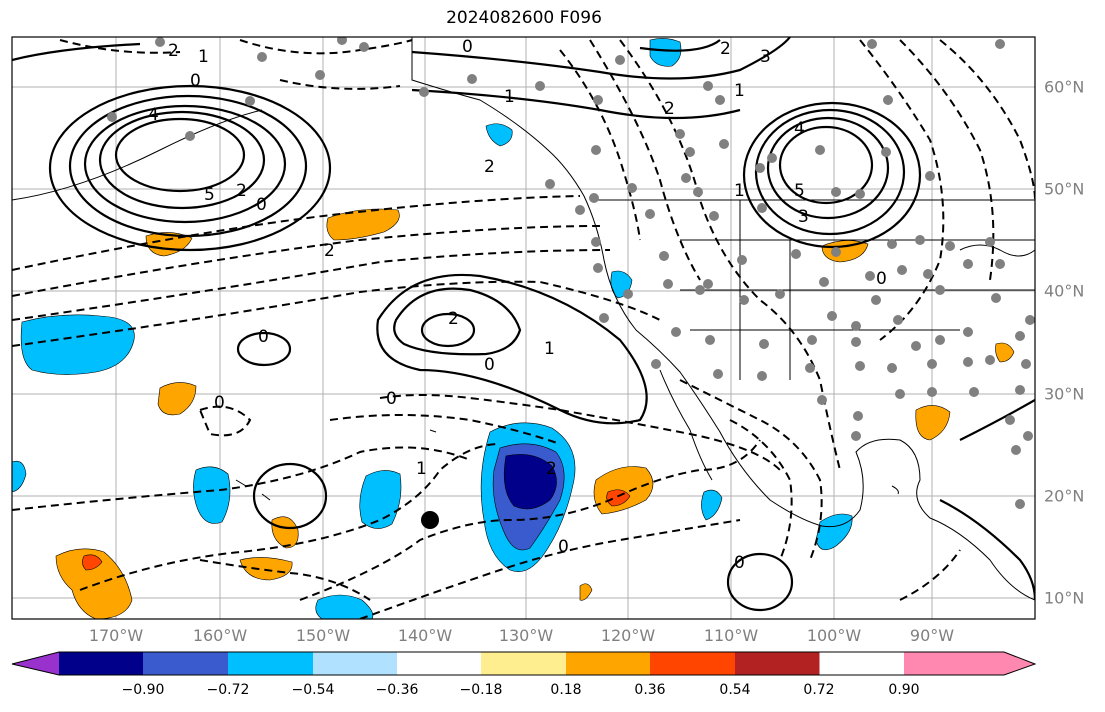  I want to click on lon-label: 100°W, so click(834, 635).